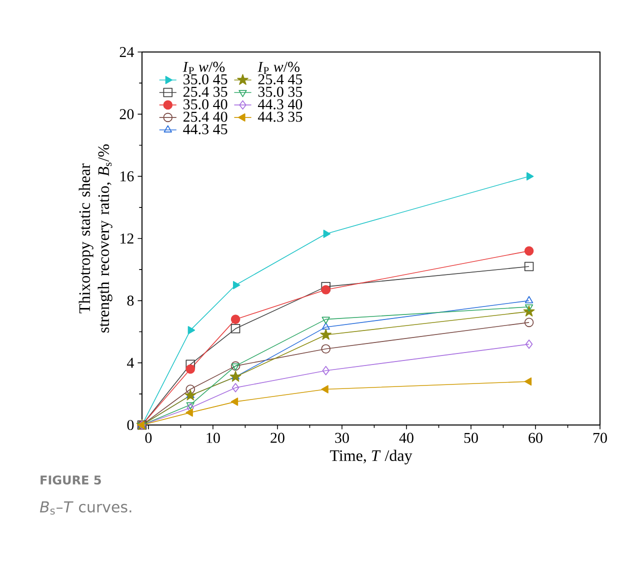 The width and height of the screenshot is (642, 566). I want to click on y-tick-label: 4, so click(130, 363).